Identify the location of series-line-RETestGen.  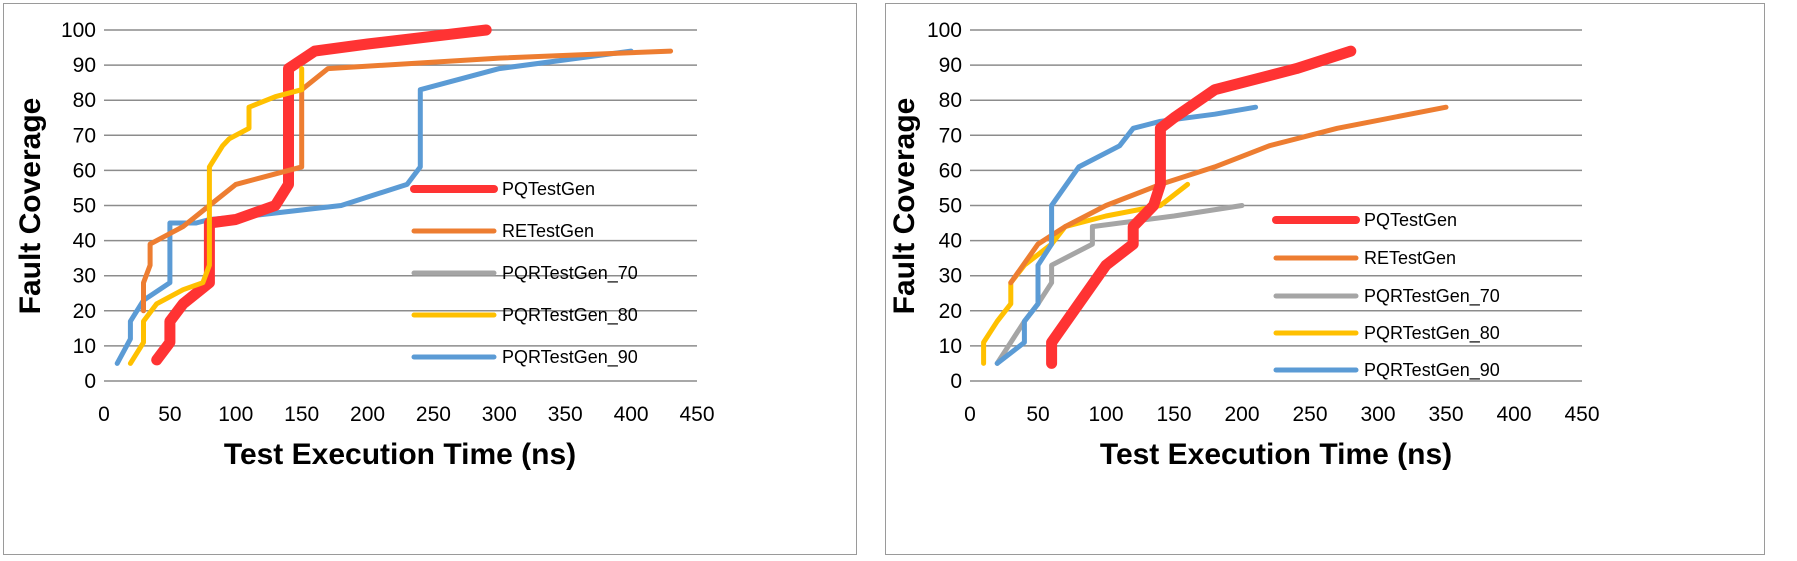
(407, 181).